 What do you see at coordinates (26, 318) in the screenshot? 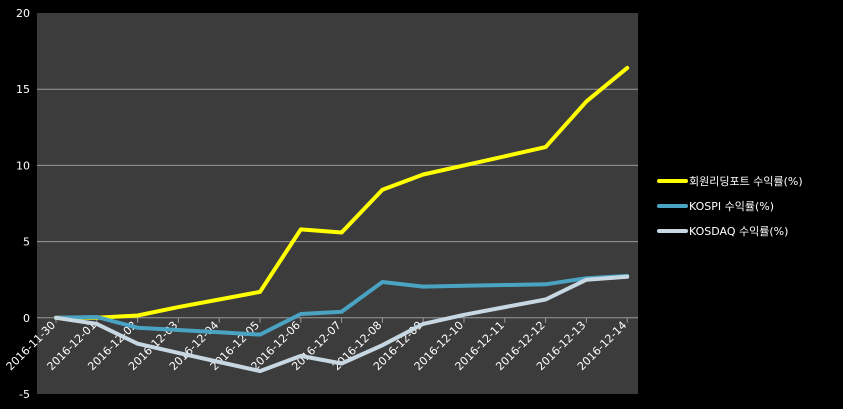
I see `y-tick-label: 0` at bounding box center [26, 318].